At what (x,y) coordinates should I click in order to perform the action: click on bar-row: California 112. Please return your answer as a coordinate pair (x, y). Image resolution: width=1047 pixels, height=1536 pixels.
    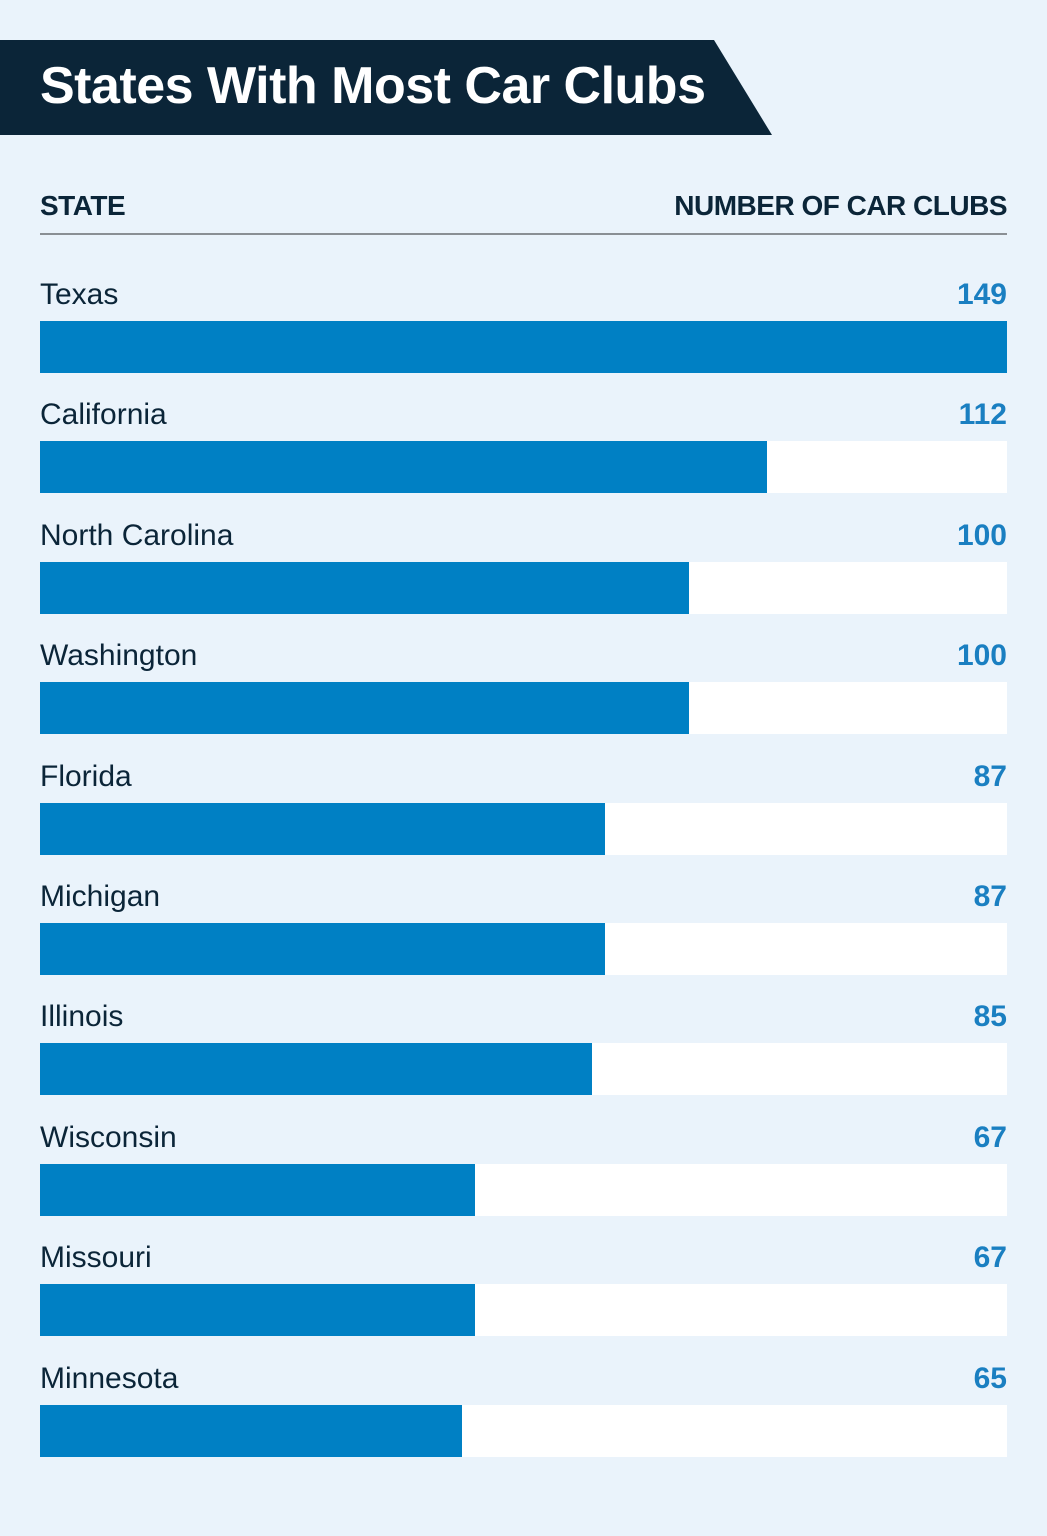
    Looking at the image, I should click on (523, 450).